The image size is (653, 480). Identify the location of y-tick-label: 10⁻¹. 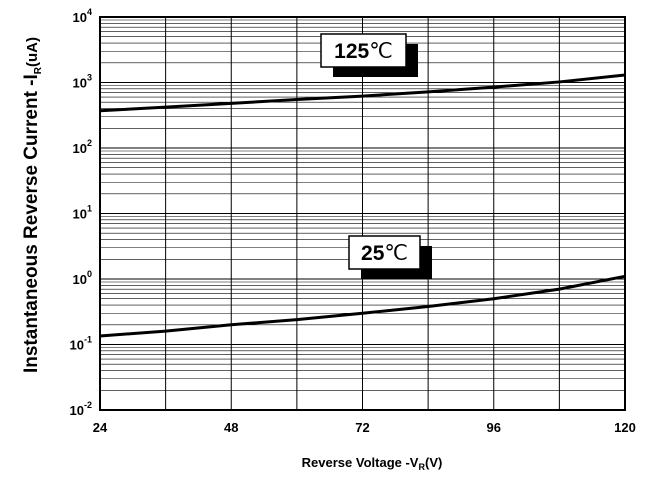
(81, 344).